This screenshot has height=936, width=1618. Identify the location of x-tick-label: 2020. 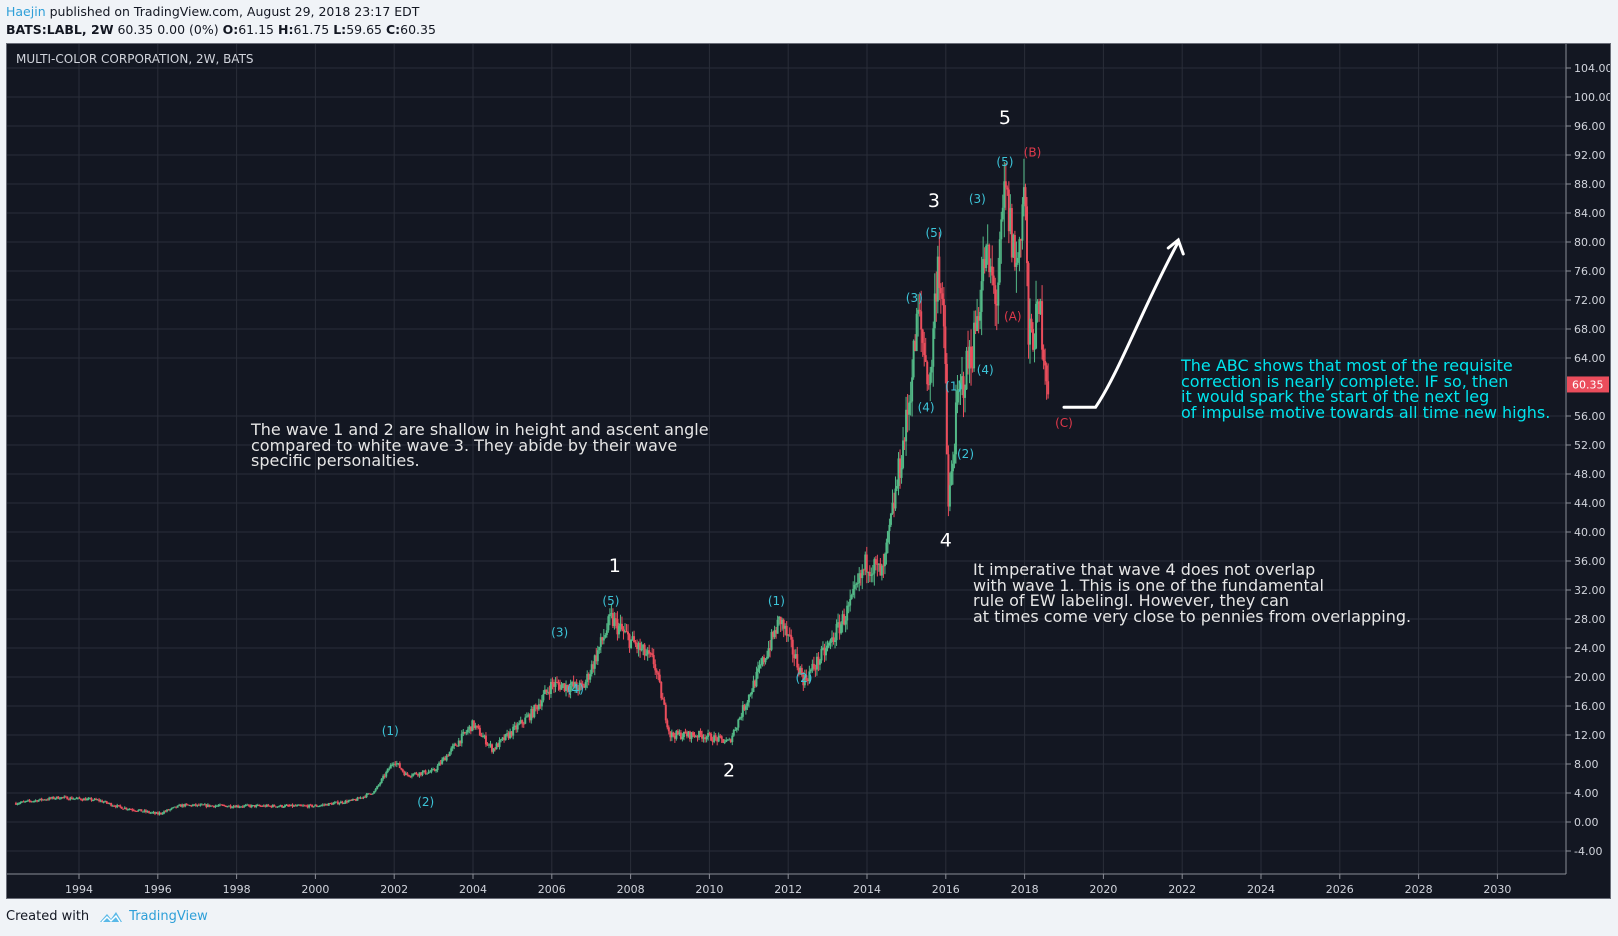
(1103, 889).